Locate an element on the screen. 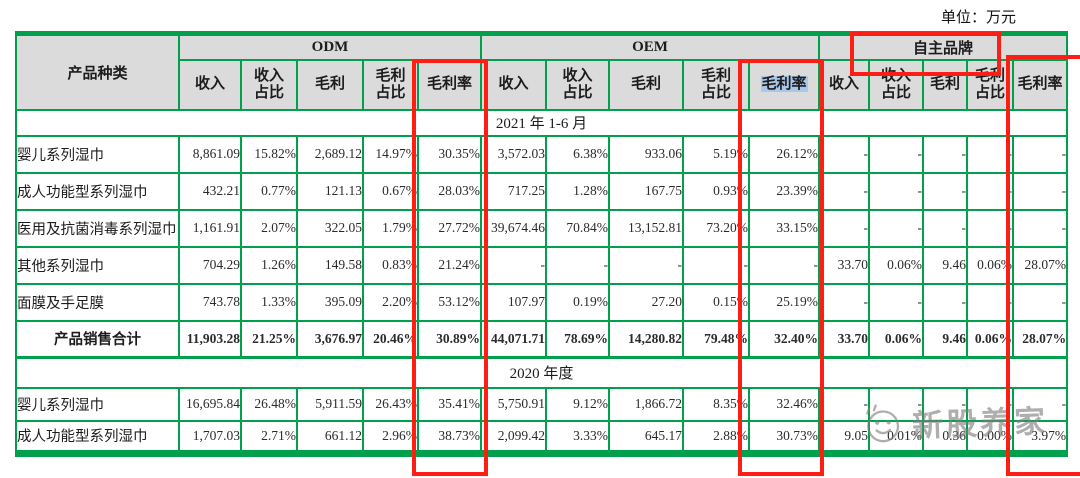  cell: 27.72% is located at coordinates (449, 228).